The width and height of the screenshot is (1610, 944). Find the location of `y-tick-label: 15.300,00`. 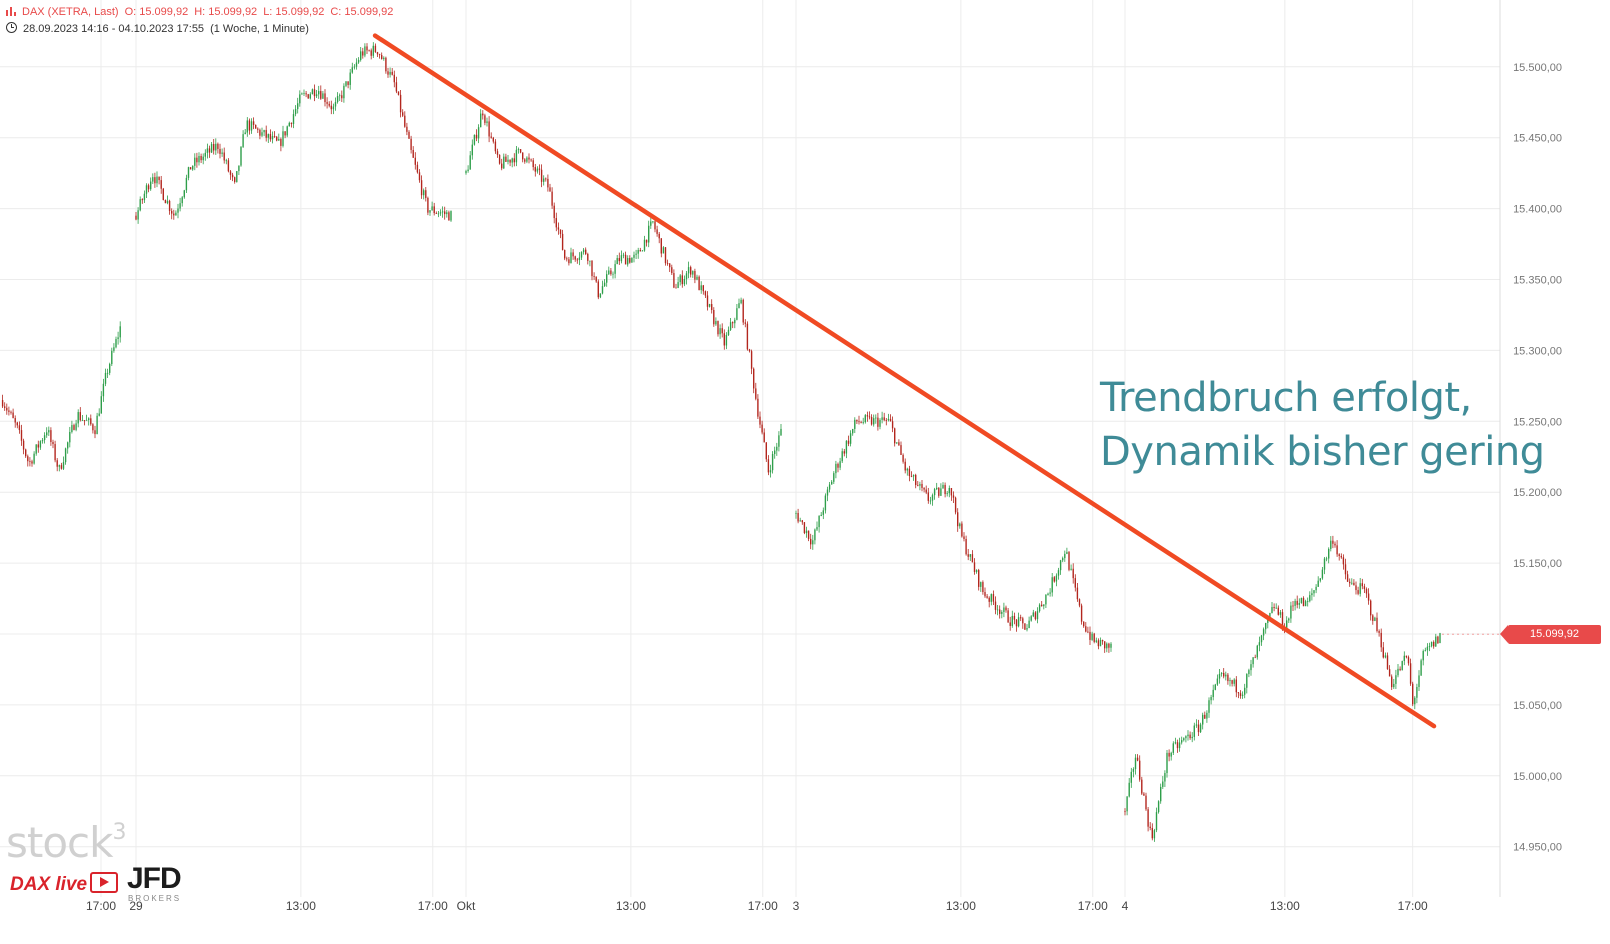

y-tick-label: 15.300,00 is located at coordinates (1537, 351).